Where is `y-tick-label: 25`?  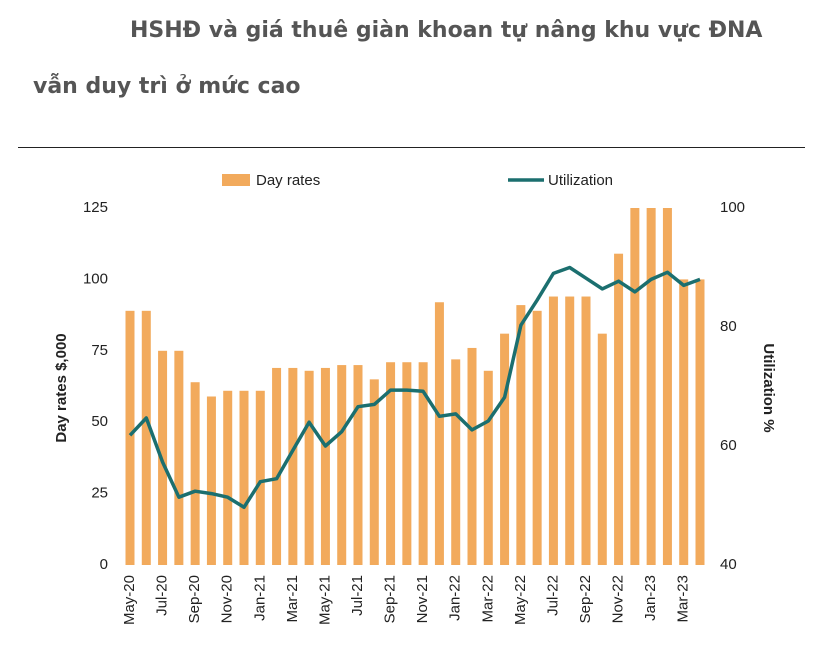 y-tick-label: 25 is located at coordinates (99, 493).